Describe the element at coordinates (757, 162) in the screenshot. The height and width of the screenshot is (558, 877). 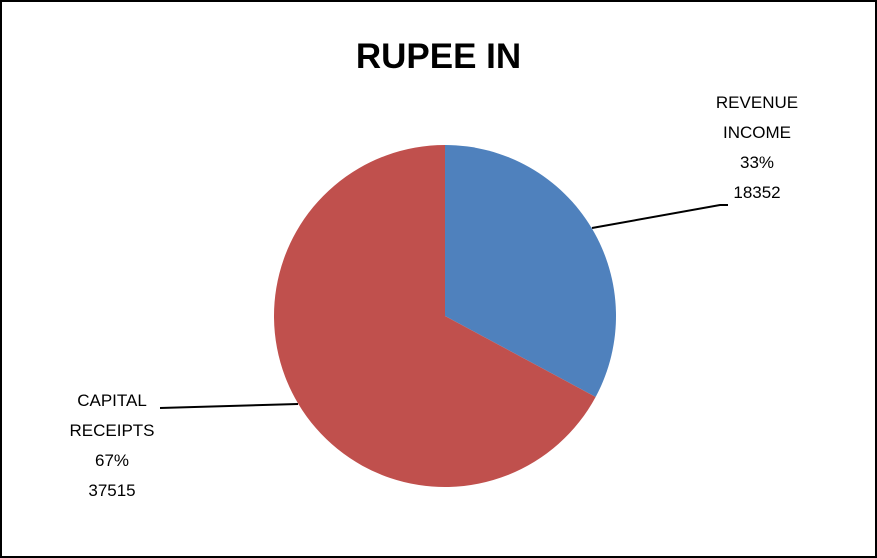
I see `percent-label: 33%` at that location.